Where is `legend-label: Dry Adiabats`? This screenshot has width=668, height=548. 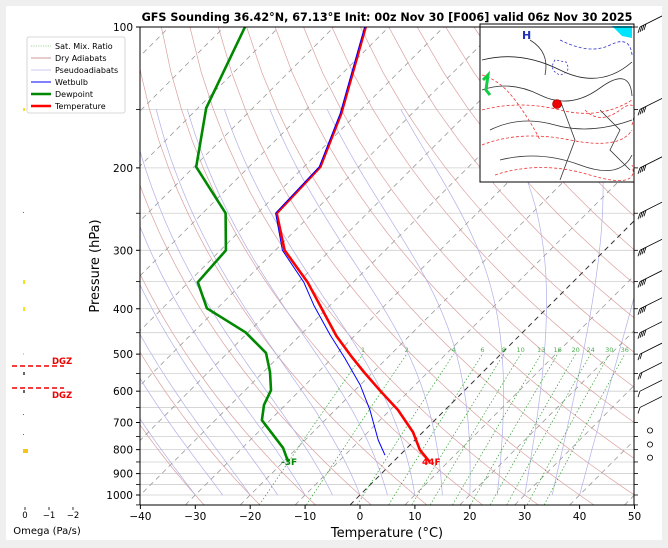 legend-label: Dry Adiabats is located at coordinates (81, 58).